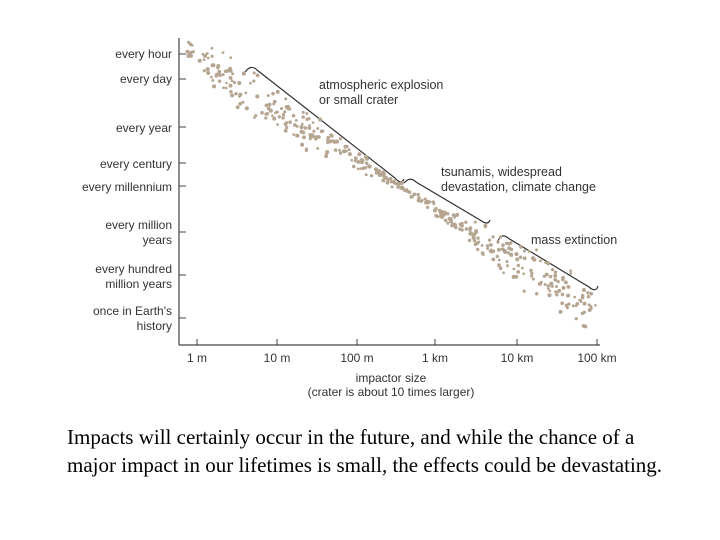  Describe the element at coordinates (596, 358) in the screenshot. I see `x-tick-label: 100 km` at that location.